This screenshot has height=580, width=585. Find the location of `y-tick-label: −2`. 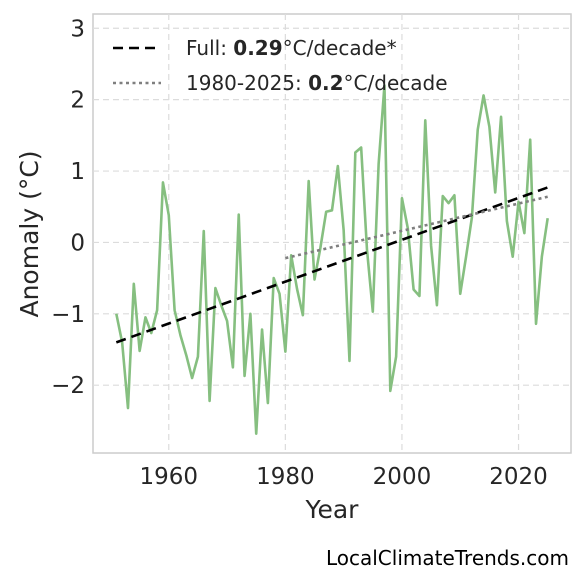

y-tick-label: −2 is located at coordinates (68, 386).